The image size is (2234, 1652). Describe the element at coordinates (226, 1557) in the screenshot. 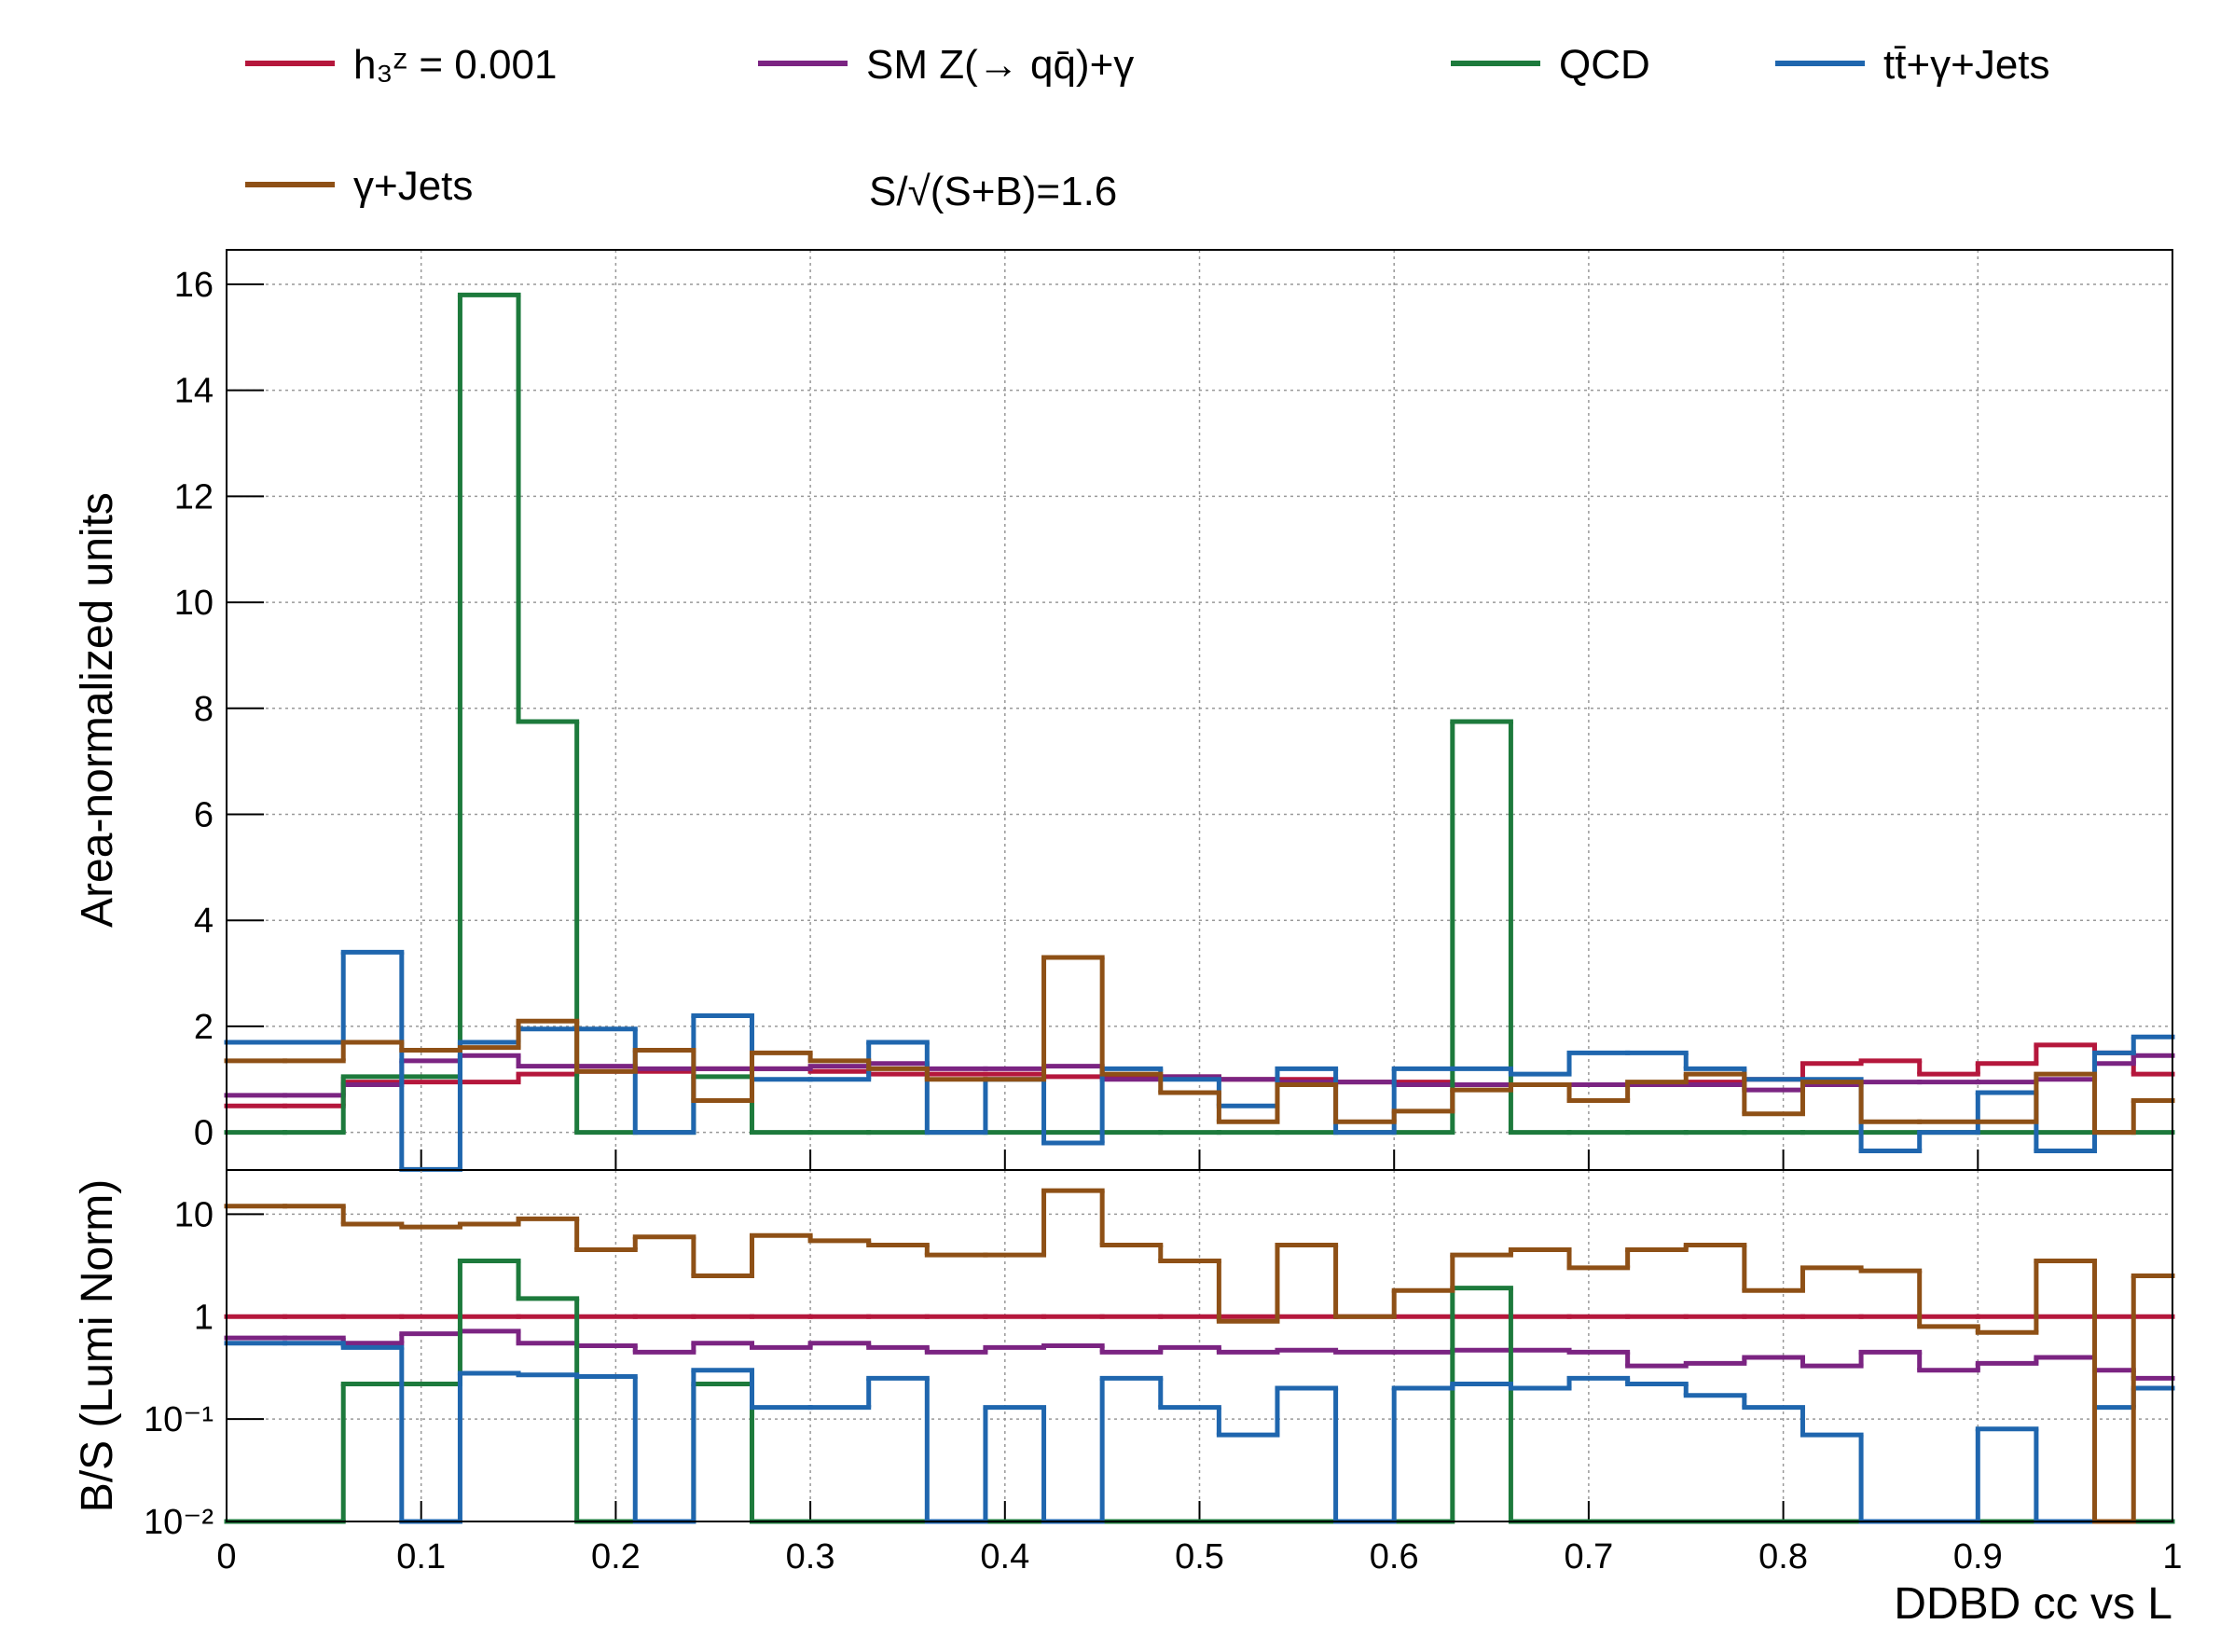

I see `x-tick-label: 0` at that location.